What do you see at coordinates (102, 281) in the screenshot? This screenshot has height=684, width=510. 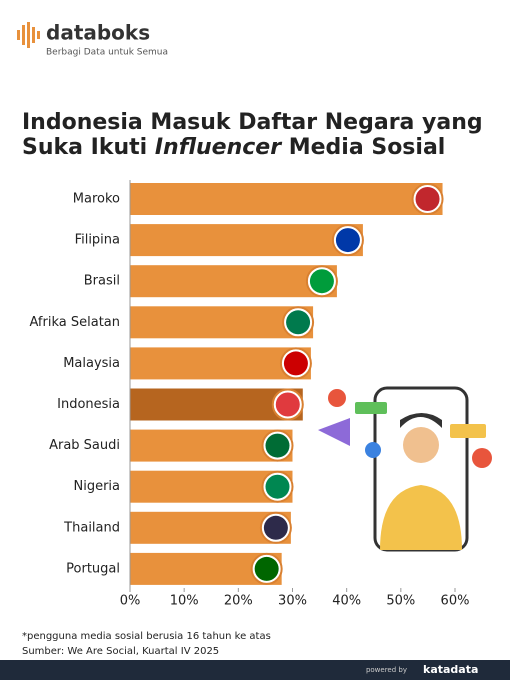 I see `y-tick-label: Brasil` at bounding box center [102, 281].